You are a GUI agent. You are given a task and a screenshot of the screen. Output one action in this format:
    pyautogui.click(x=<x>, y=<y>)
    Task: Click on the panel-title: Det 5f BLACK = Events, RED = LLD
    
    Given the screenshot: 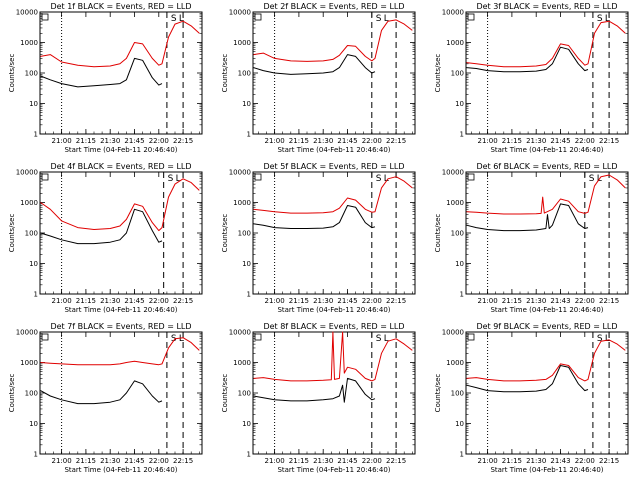 What is the action you would take?
    pyautogui.click(x=333, y=166)
    